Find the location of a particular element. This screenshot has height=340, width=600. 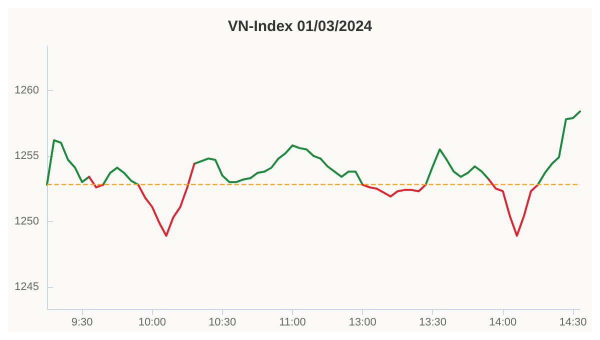

x-tick-label: 14:30 is located at coordinates (573, 322).